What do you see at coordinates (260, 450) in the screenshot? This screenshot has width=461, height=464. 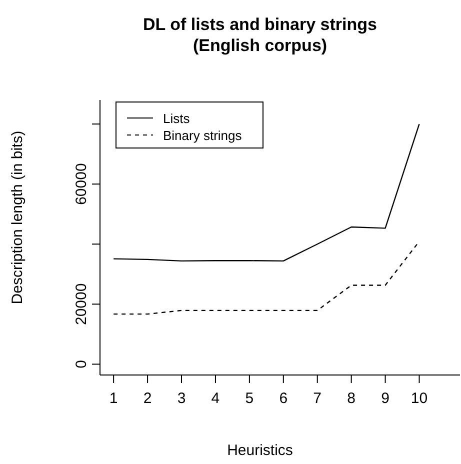 I see `x-axis-title: Heuristics` at bounding box center [260, 450].